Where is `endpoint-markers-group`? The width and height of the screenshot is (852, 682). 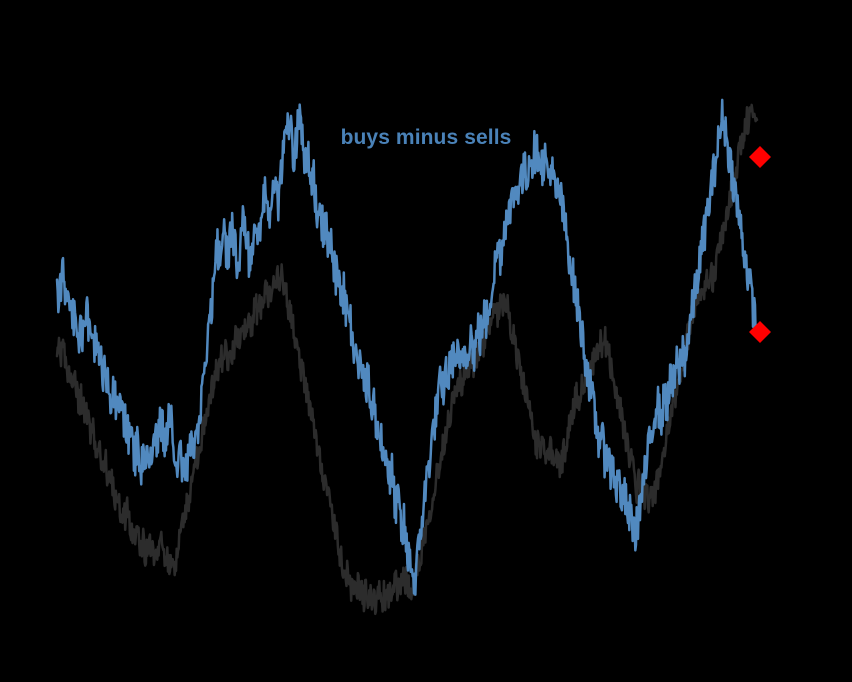
endpoint-markers-group is located at coordinates (760, 244).